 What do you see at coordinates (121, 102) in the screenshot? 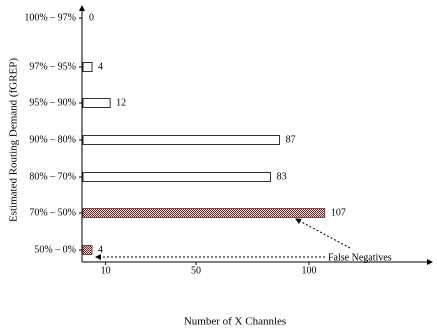
I see `value-label: 12` at bounding box center [121, 102].